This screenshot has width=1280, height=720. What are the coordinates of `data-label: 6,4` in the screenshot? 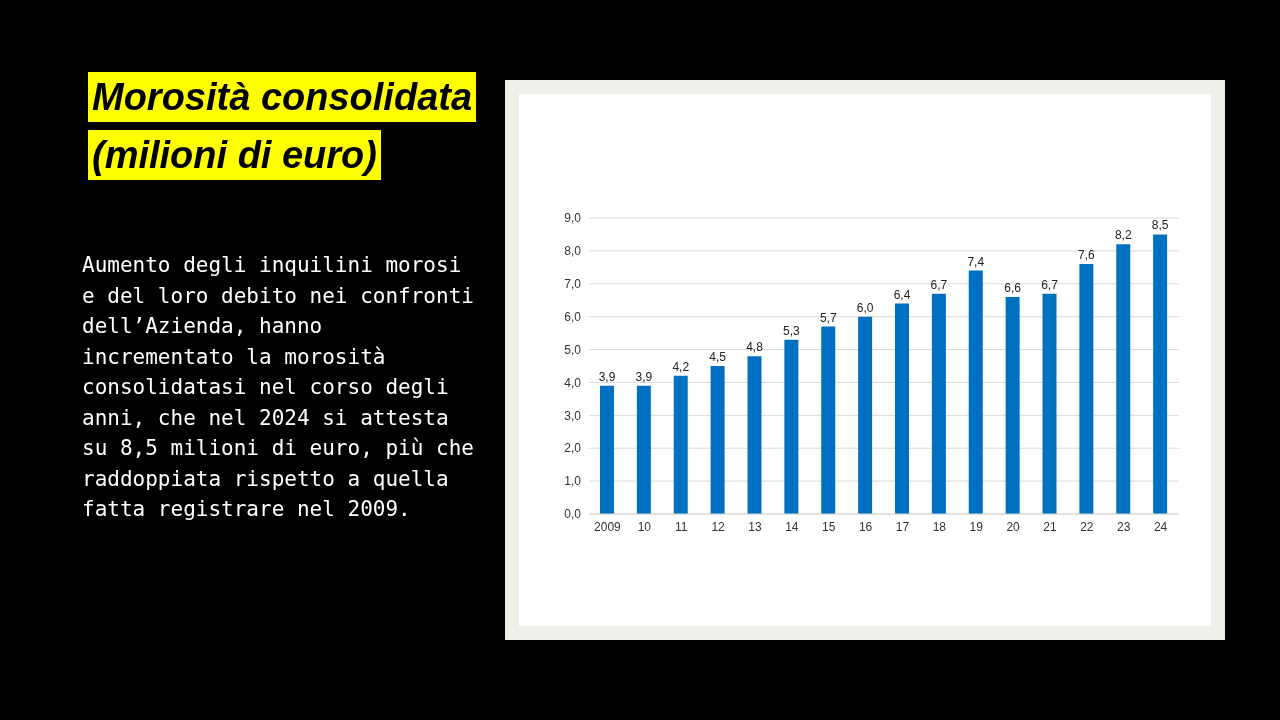 It's located at (902, 294).